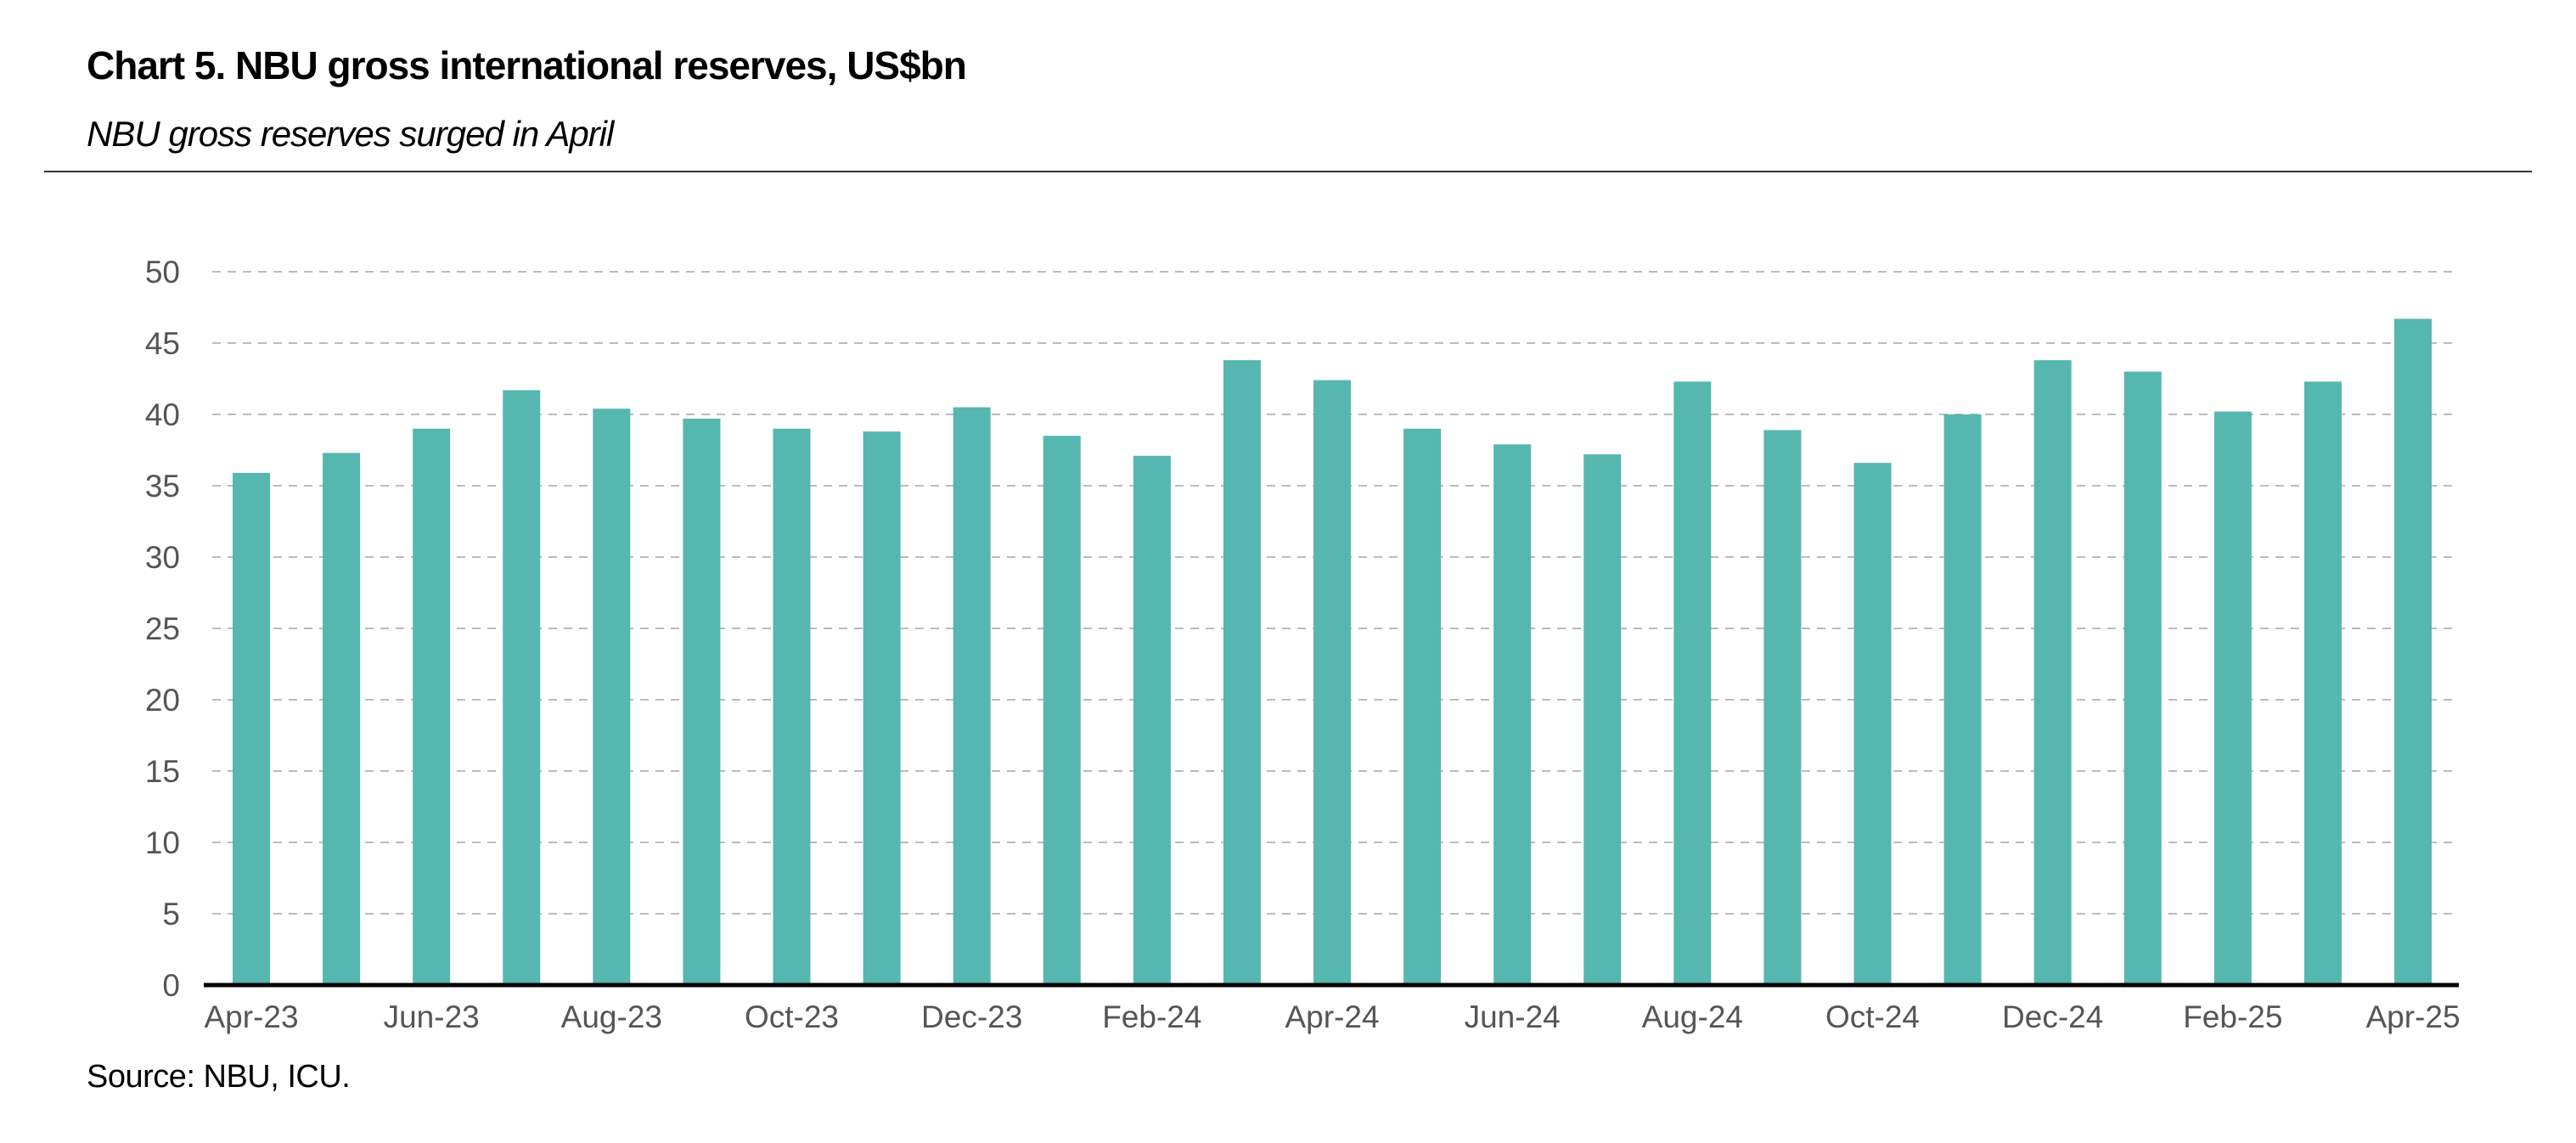 This screenshot has height=1143, width=2576. Describe the element at coordinates (2412, 1016) in the screenshot. I see `x-tick-label: Apr-25` at that location.